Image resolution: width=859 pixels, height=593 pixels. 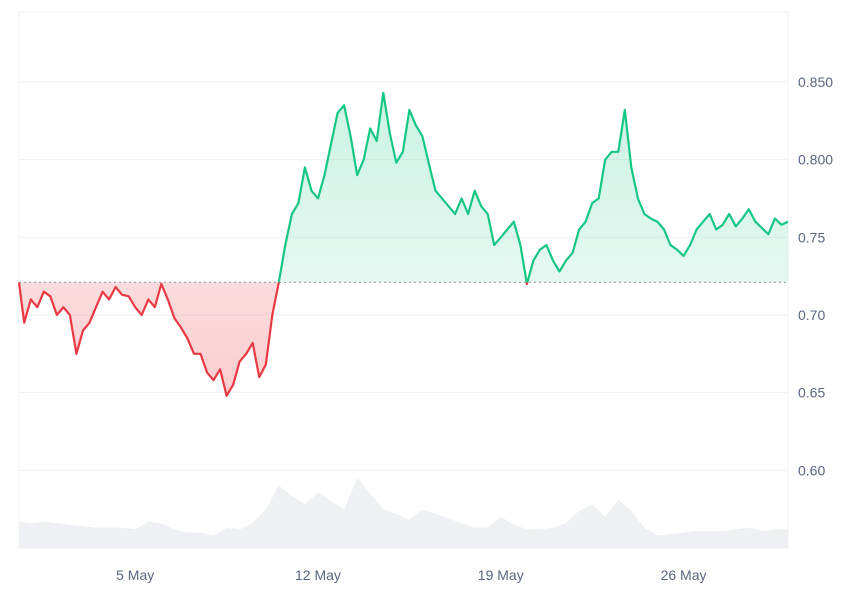 What do you see at coordinates (815, 160) in the screenshot?
I see `y-tick-label: 0.800` at bounding box center [815, 160].